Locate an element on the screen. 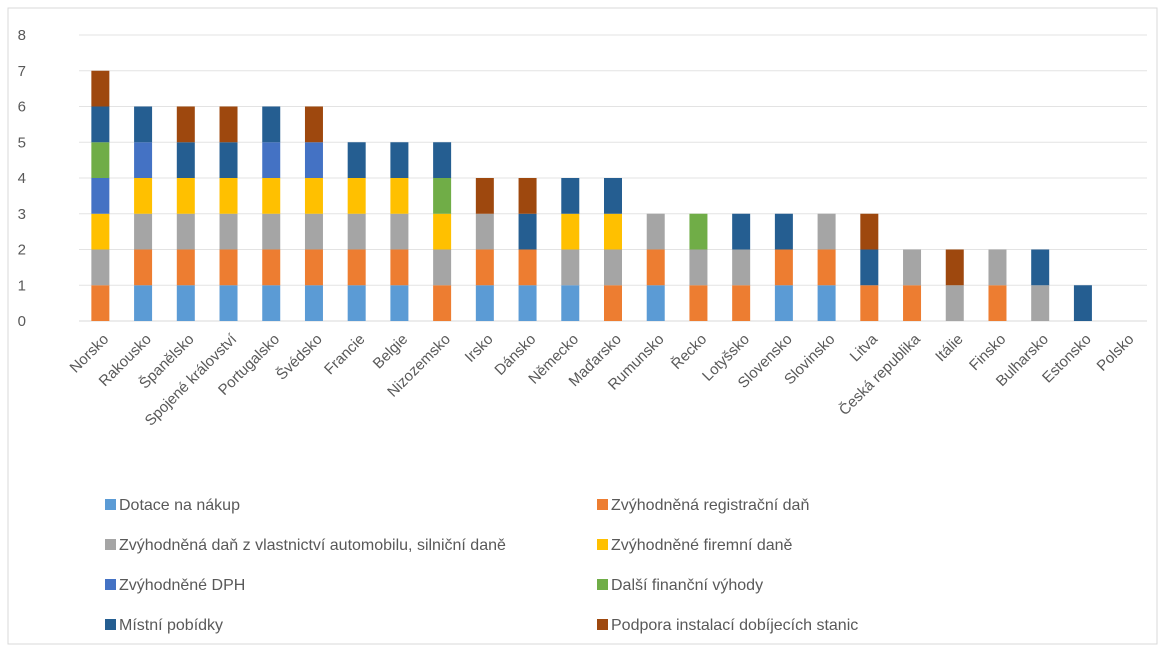  y-tick-label: 0 is located at coordinates (22, 321).